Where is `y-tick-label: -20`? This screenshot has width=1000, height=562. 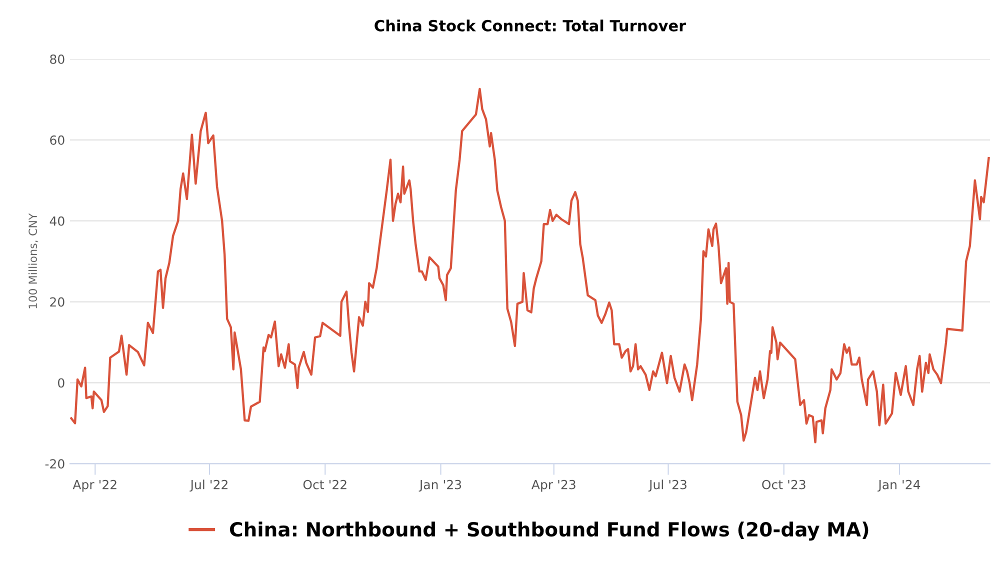
y-tick-label: -20 is located at coordinates (54, 464).